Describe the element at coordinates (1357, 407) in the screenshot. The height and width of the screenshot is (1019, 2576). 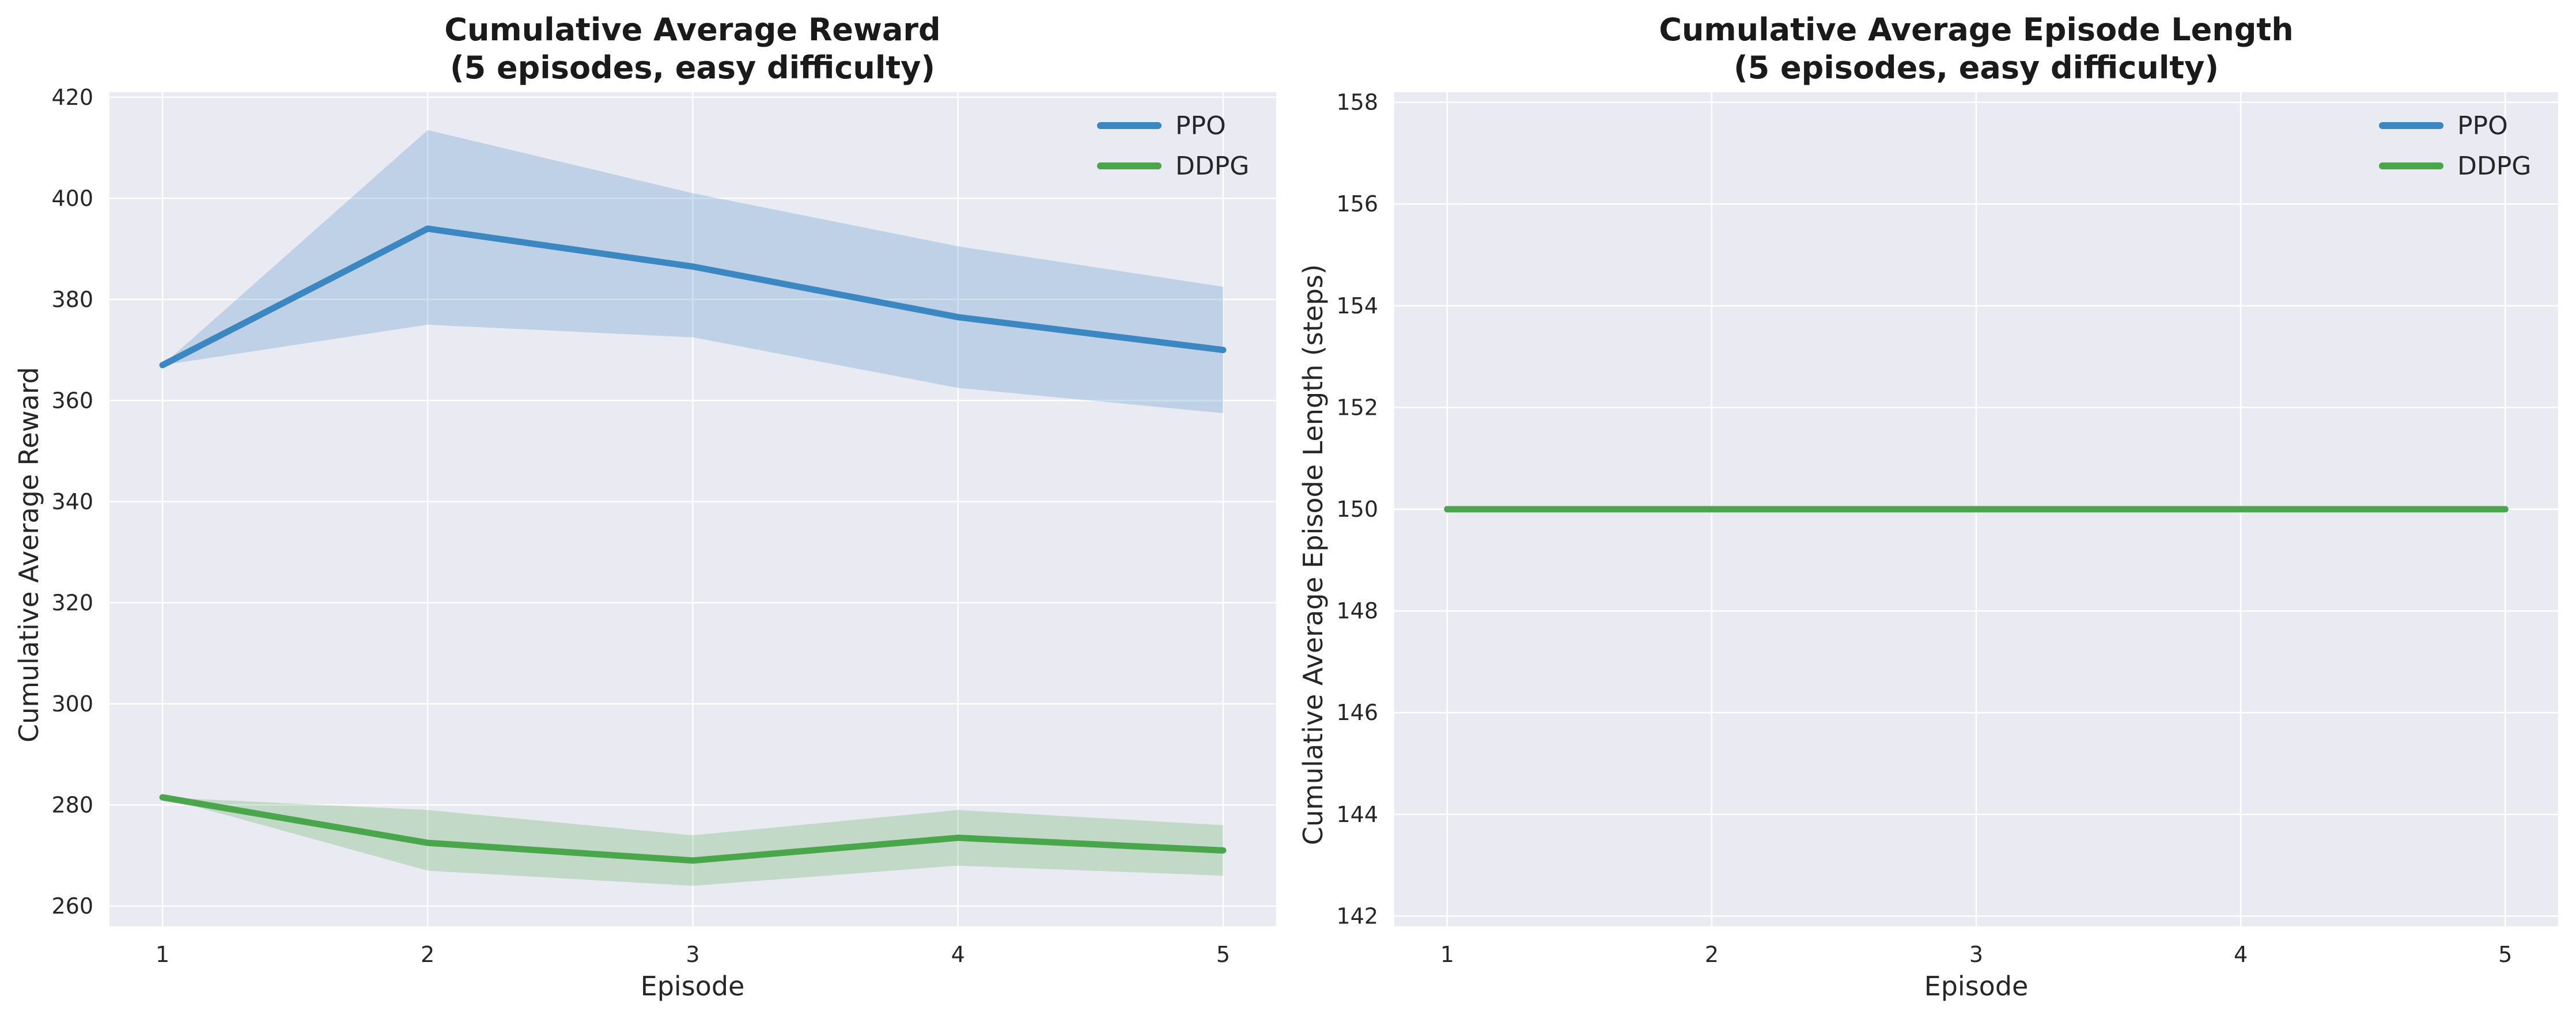
I see `y-tick-label: 152` at that location.